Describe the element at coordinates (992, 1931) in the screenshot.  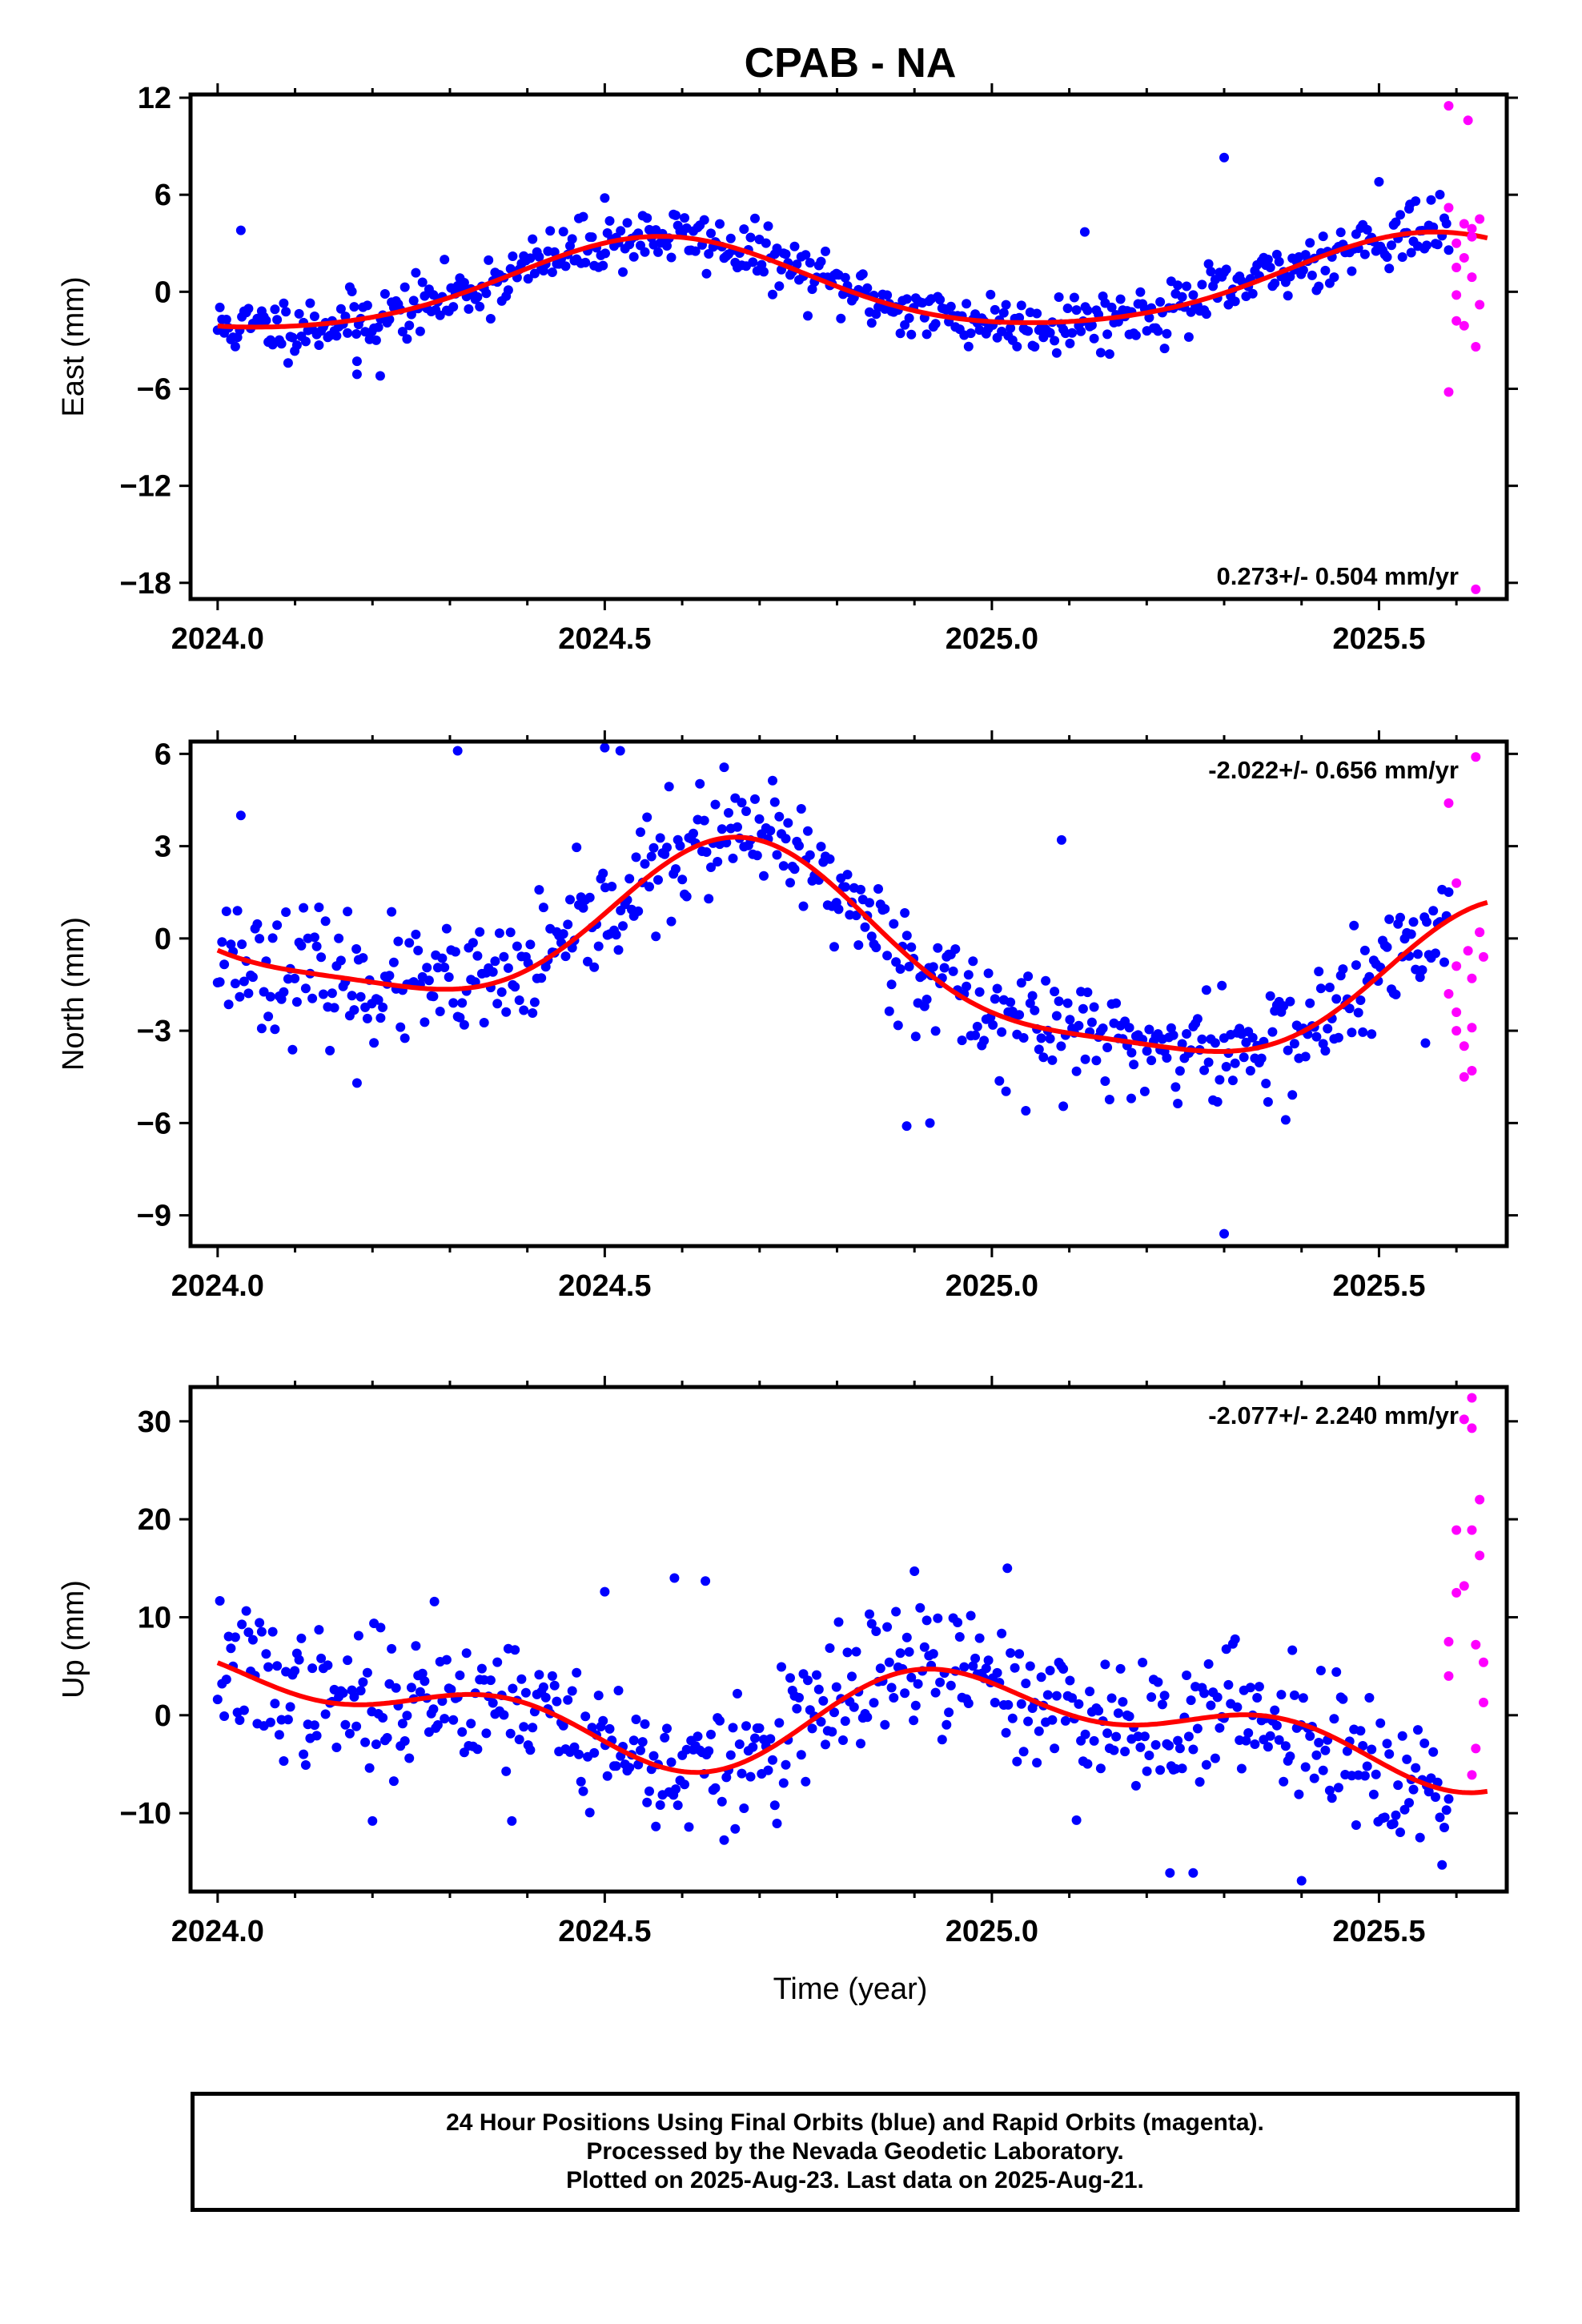
I see `x-tick-label: 2025.0` at that location.